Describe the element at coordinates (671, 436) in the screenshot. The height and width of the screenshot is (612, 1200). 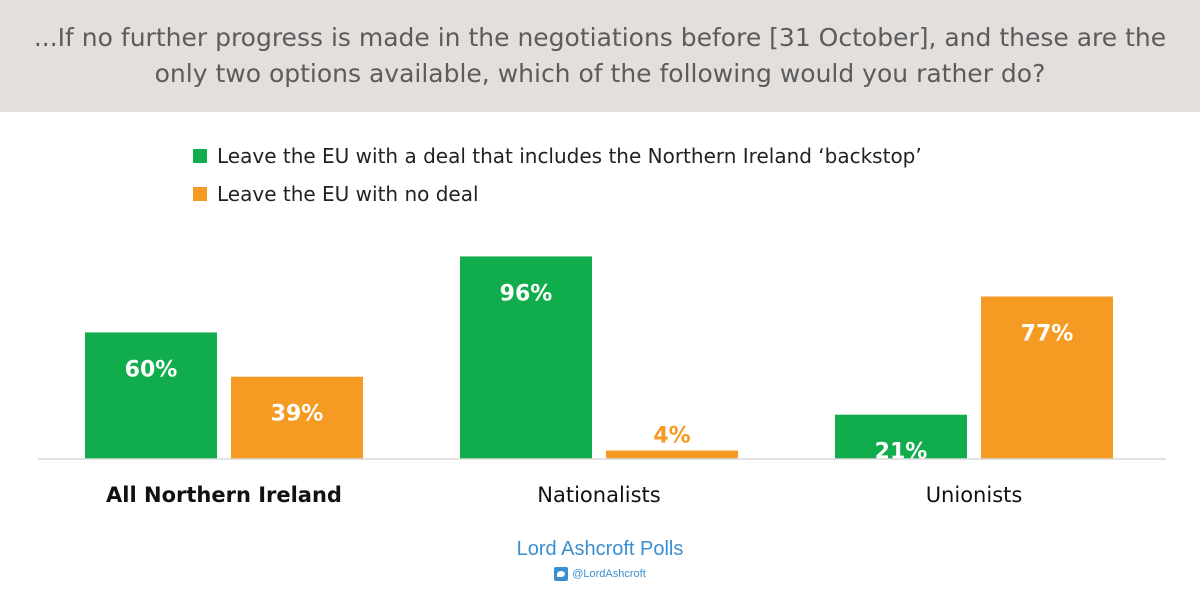
I see `data-label-no-deal-1: 4%` at that location.